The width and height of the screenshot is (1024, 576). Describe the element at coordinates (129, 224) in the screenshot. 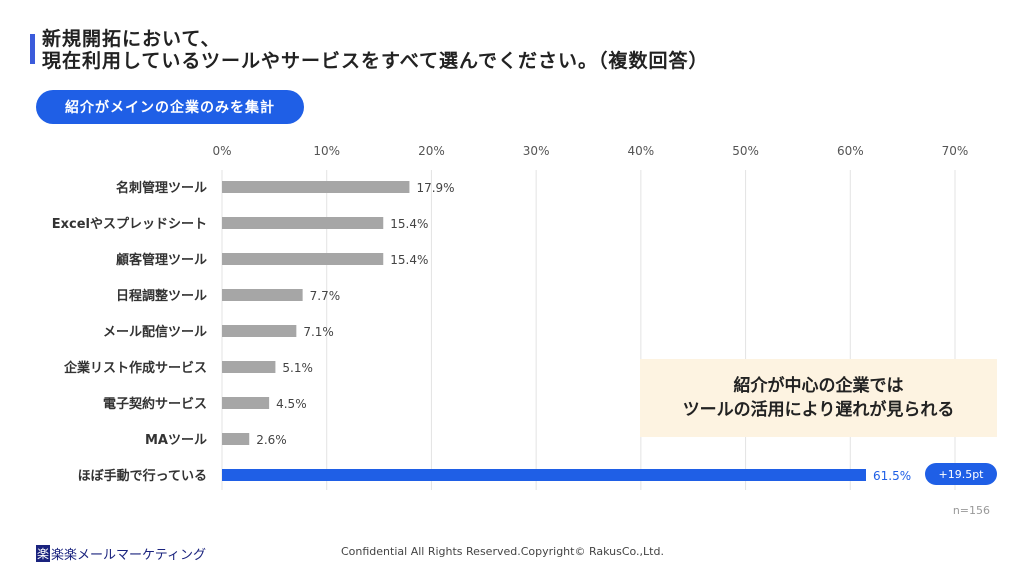

I see `category-label: Excelやスプレッドシート` at that location.